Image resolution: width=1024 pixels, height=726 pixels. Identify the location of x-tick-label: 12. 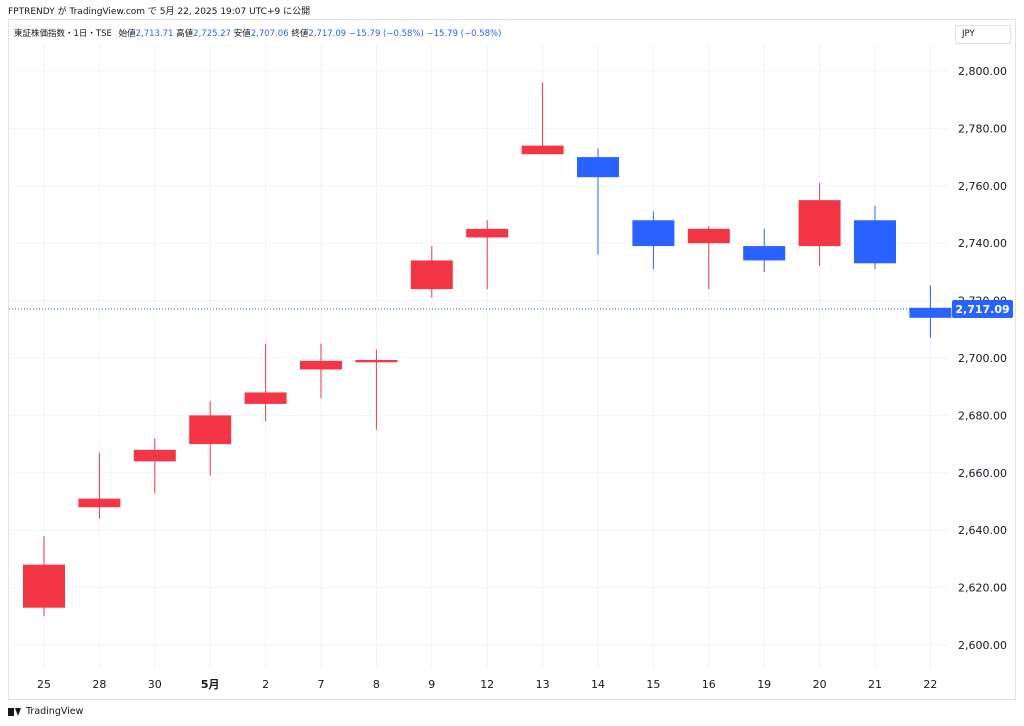
(487, 684).